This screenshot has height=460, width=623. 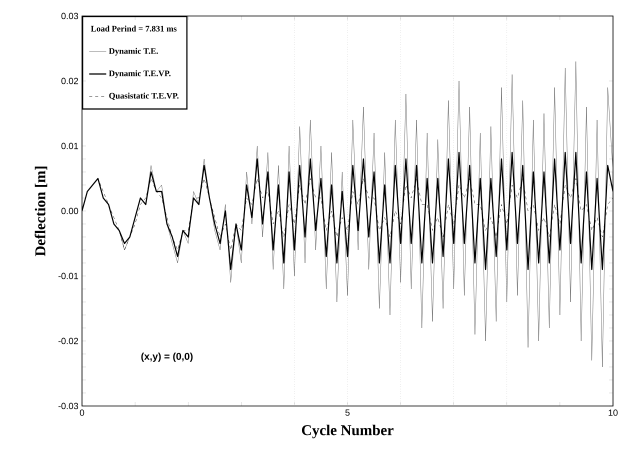 What do you see at coordinates (69, 16) in the screenshot?
I see `y-tick-label: 0.03` at bounding box center [69, 16].